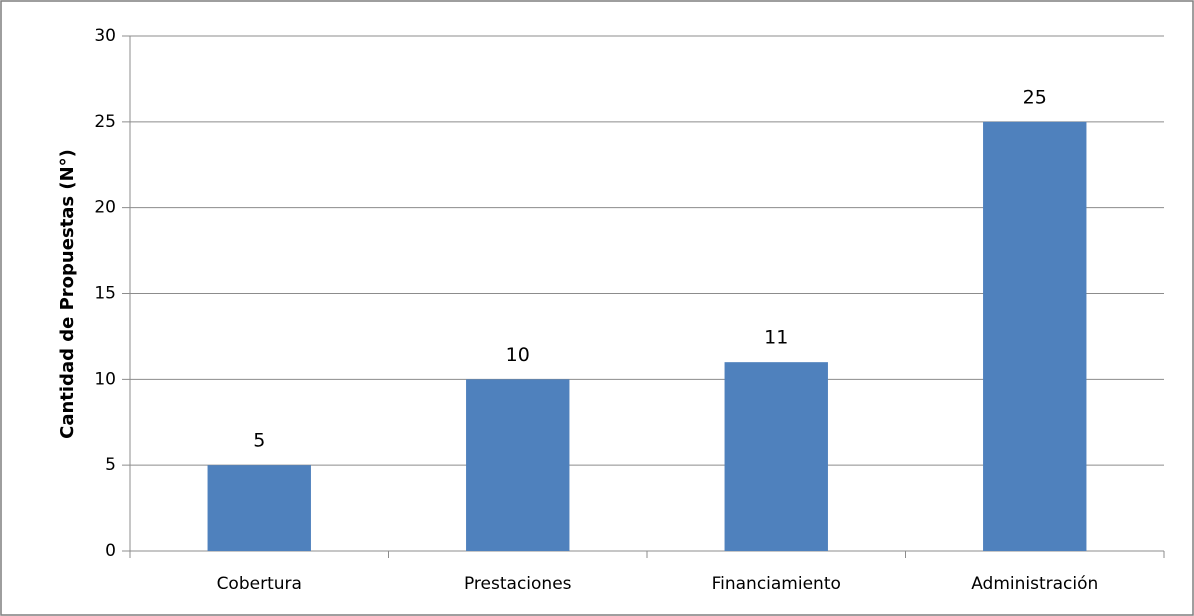  Describe the element at coordinates (110, 465) in the screenshot. I see `y-tick-label: 5` at that location.